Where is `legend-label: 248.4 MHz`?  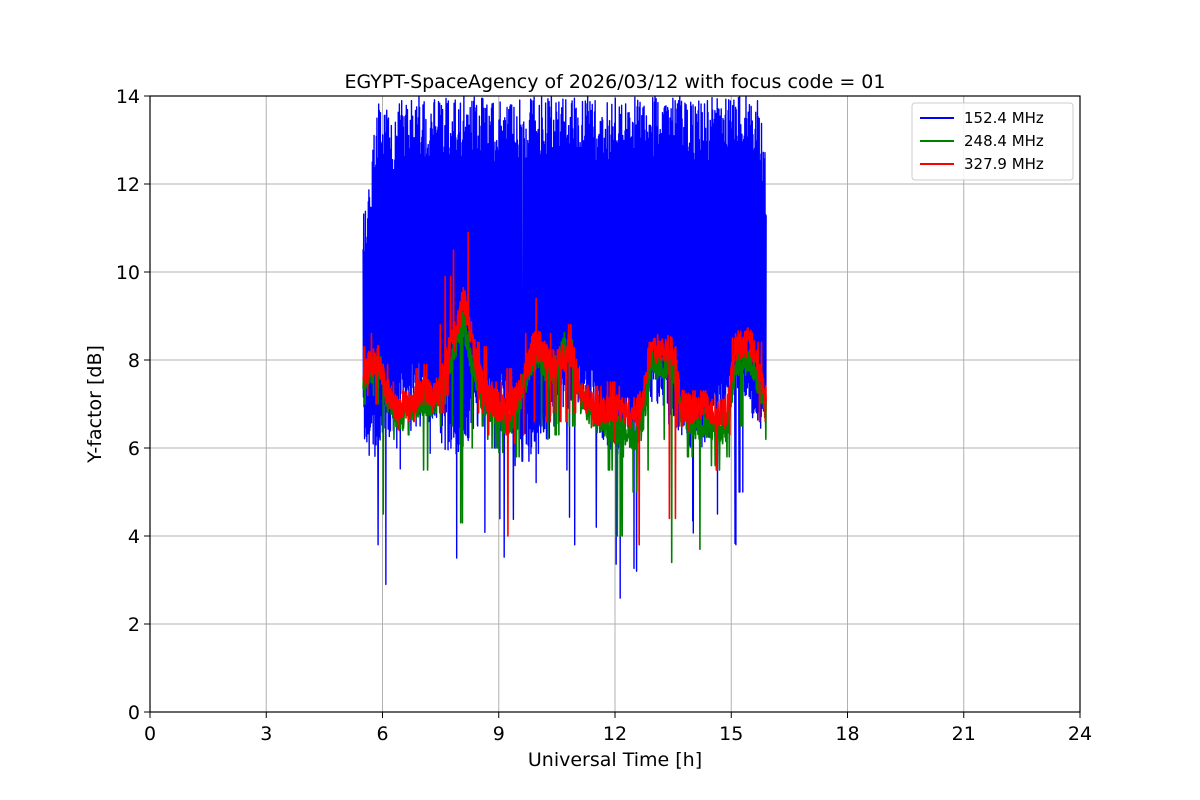 legend-label: 248.4 MHz is located at coordinates (1004, 141).